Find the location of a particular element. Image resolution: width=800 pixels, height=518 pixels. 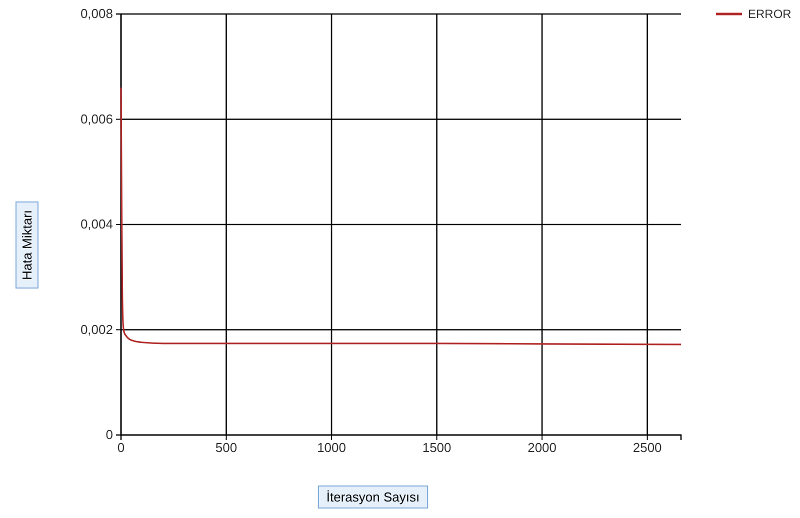

legend-label: ERROR is located at coordinates (770, 14).